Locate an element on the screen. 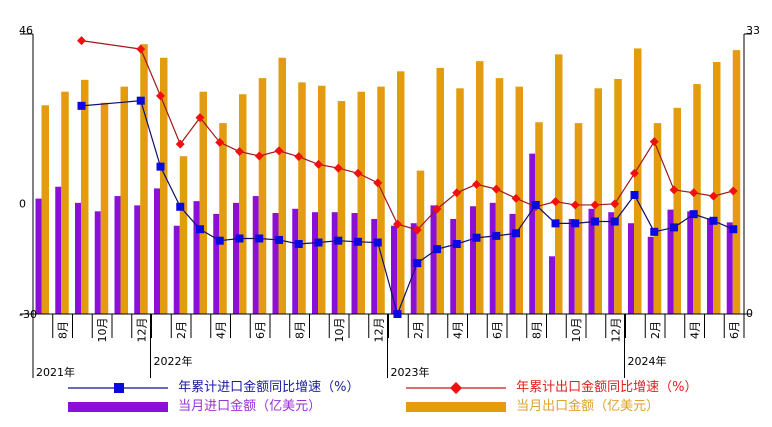 The width and height of the screenshot is (772, 427). legend-label: 年累计进口金额同比增速（%） is located at coordinates (269, 387).